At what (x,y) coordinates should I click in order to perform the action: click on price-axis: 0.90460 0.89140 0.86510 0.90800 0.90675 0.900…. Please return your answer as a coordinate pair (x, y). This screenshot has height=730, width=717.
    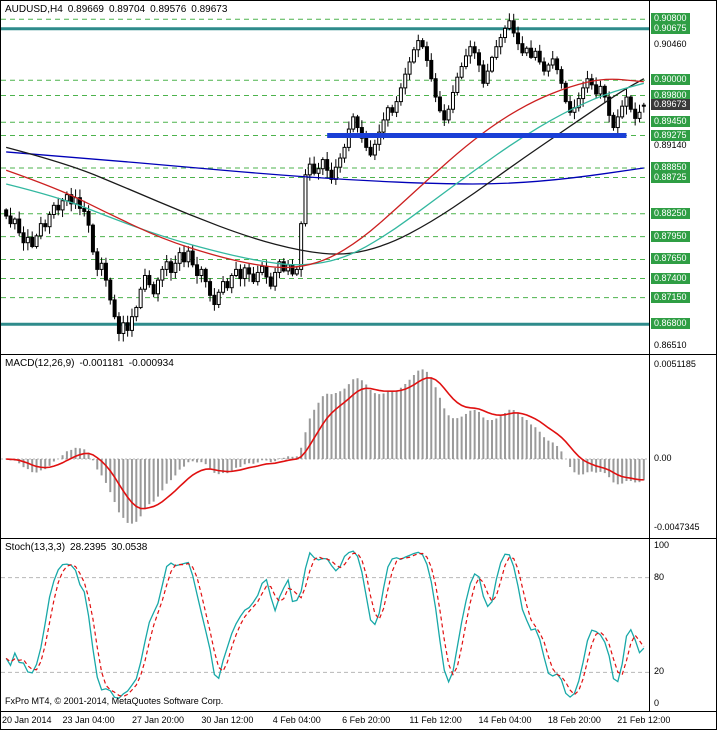
    Looking at the image, I should click on (683, 365).